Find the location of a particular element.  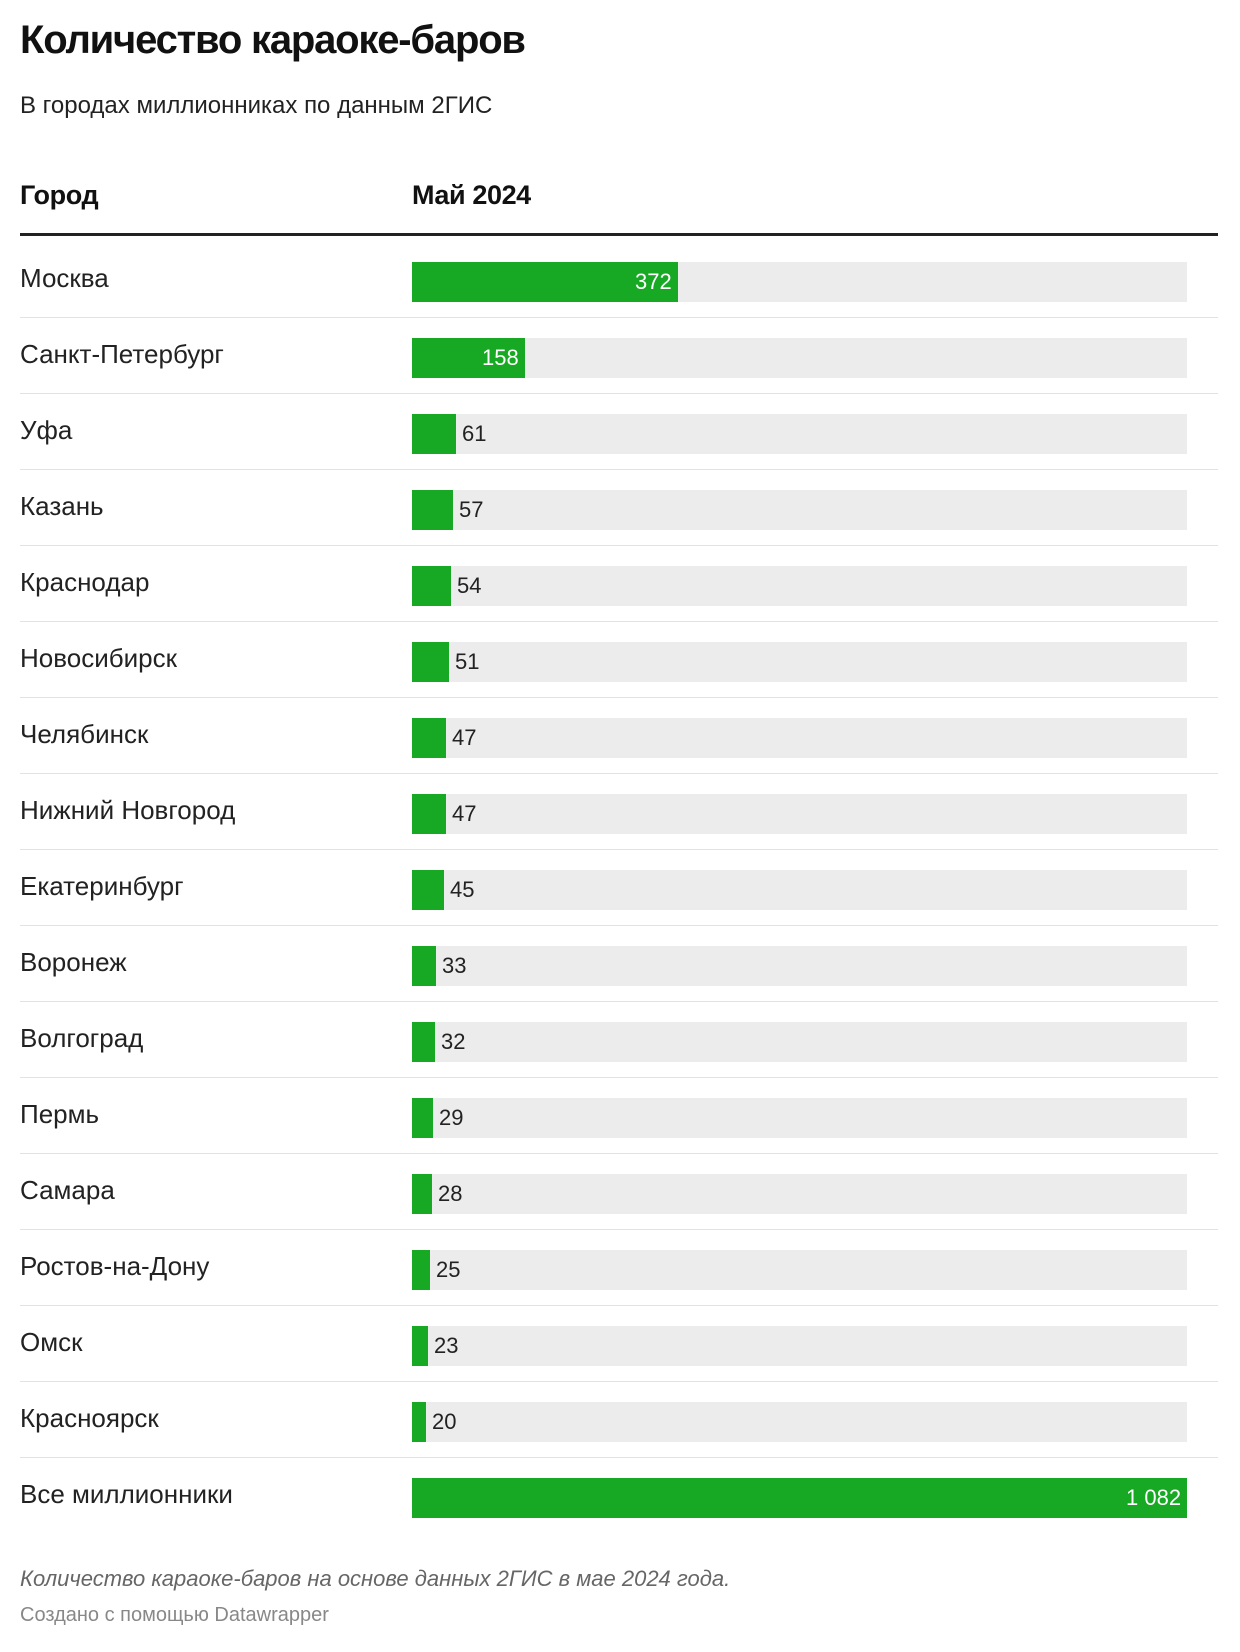

city-label: Казань is located at coordinates (62, 506).